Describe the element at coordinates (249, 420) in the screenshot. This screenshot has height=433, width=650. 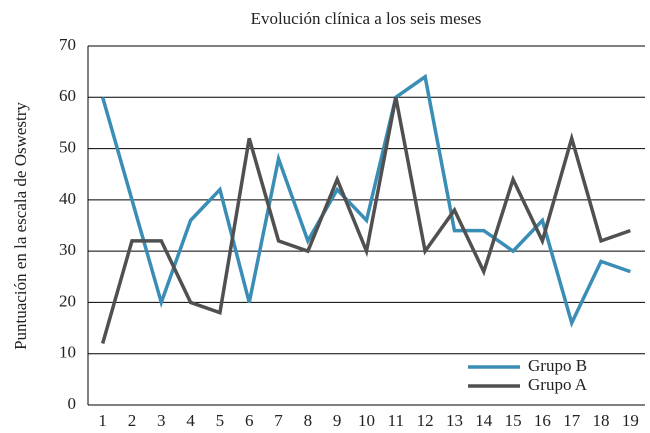
I see `x-tick-label: 6` at that location.